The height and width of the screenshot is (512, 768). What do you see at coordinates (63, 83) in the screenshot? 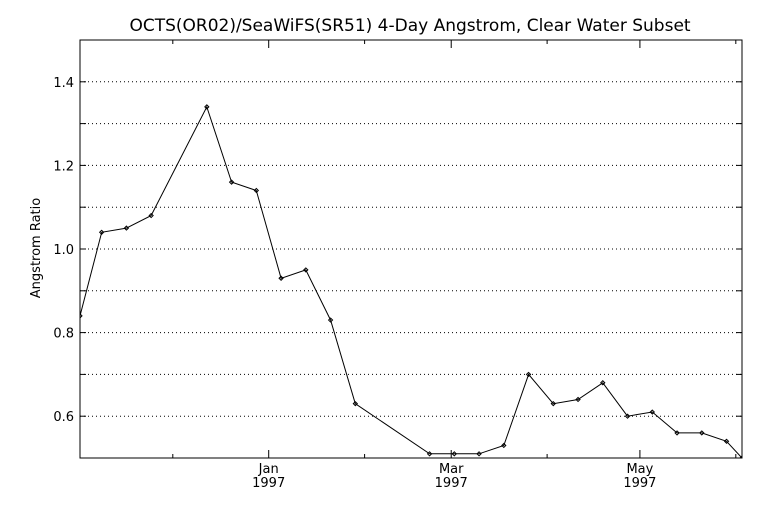
I see `y-tick-label: 1.4` at bounding box center [63, 83].